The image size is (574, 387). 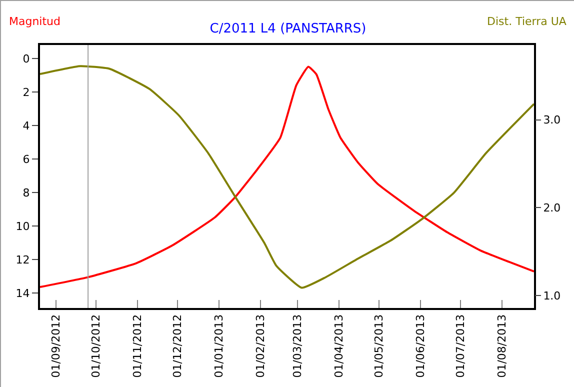 I want to click on x-tick-label: 01/07/2013, so click(x=461, y=346).